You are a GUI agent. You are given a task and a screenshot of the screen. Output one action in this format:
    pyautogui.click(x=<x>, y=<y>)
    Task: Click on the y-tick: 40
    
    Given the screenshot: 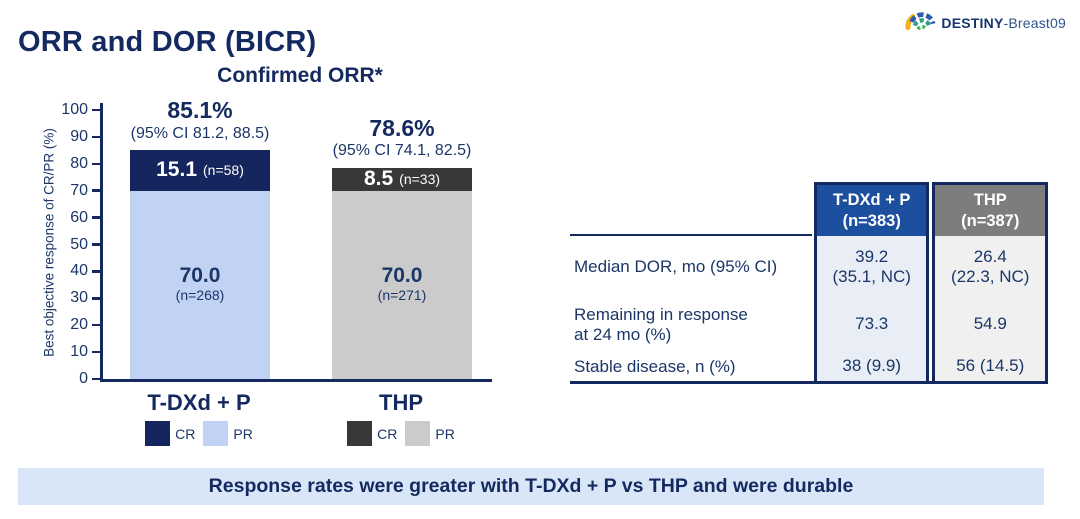 What is the action you would take?
    pyautogui.click(x=80, y=271)
    